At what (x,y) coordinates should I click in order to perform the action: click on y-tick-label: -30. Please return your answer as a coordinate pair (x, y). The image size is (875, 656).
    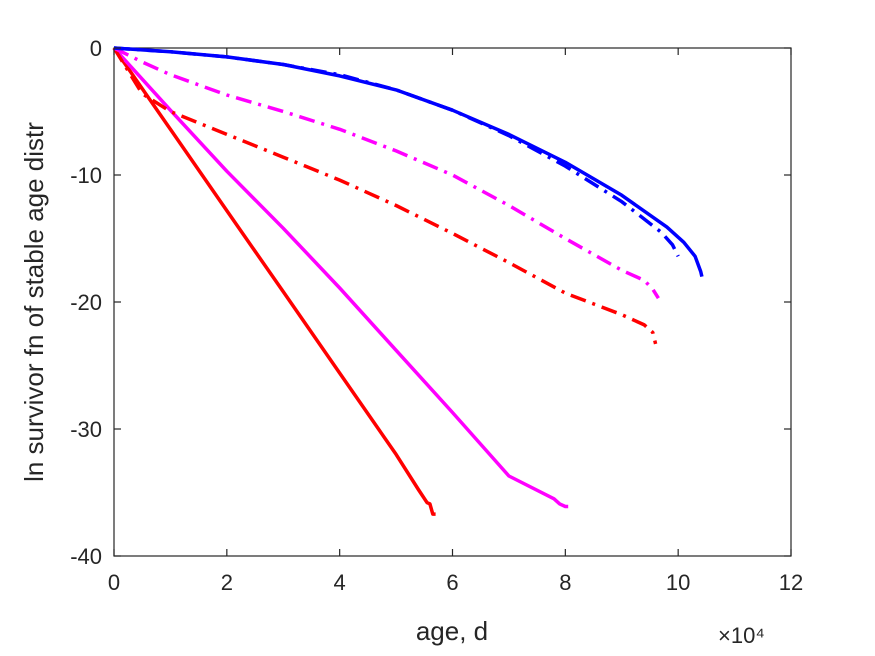
    Looking at the image, I should click on (86, 429).